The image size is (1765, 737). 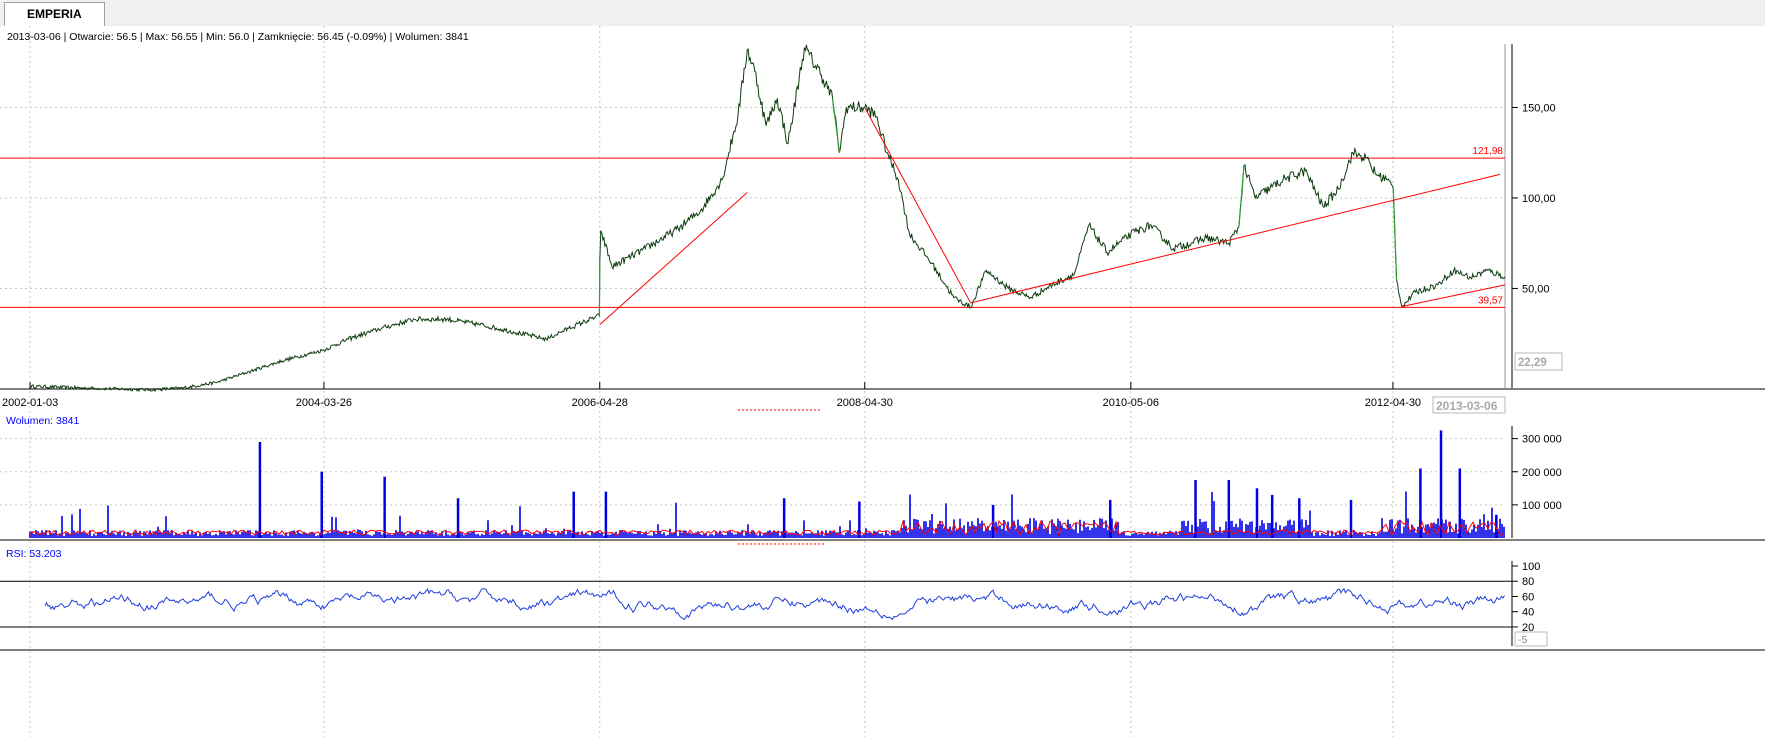 I want to click on rsi-y-tick-label: 100, so click(x=1531, y=567).